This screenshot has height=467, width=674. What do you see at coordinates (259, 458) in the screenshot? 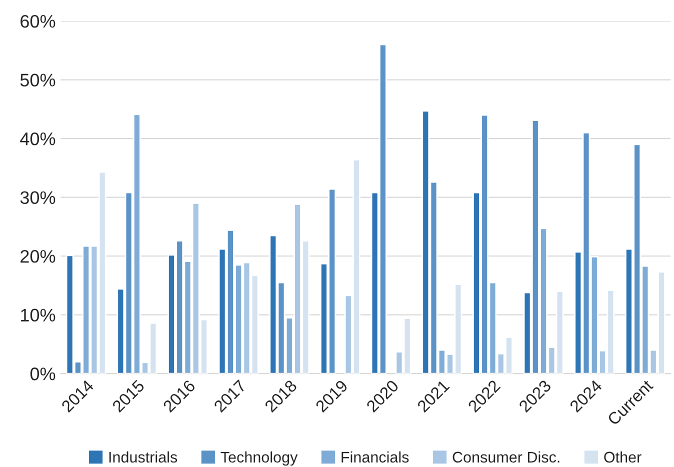
I see `legend-label: Technology` at bounding box center [259, 458].